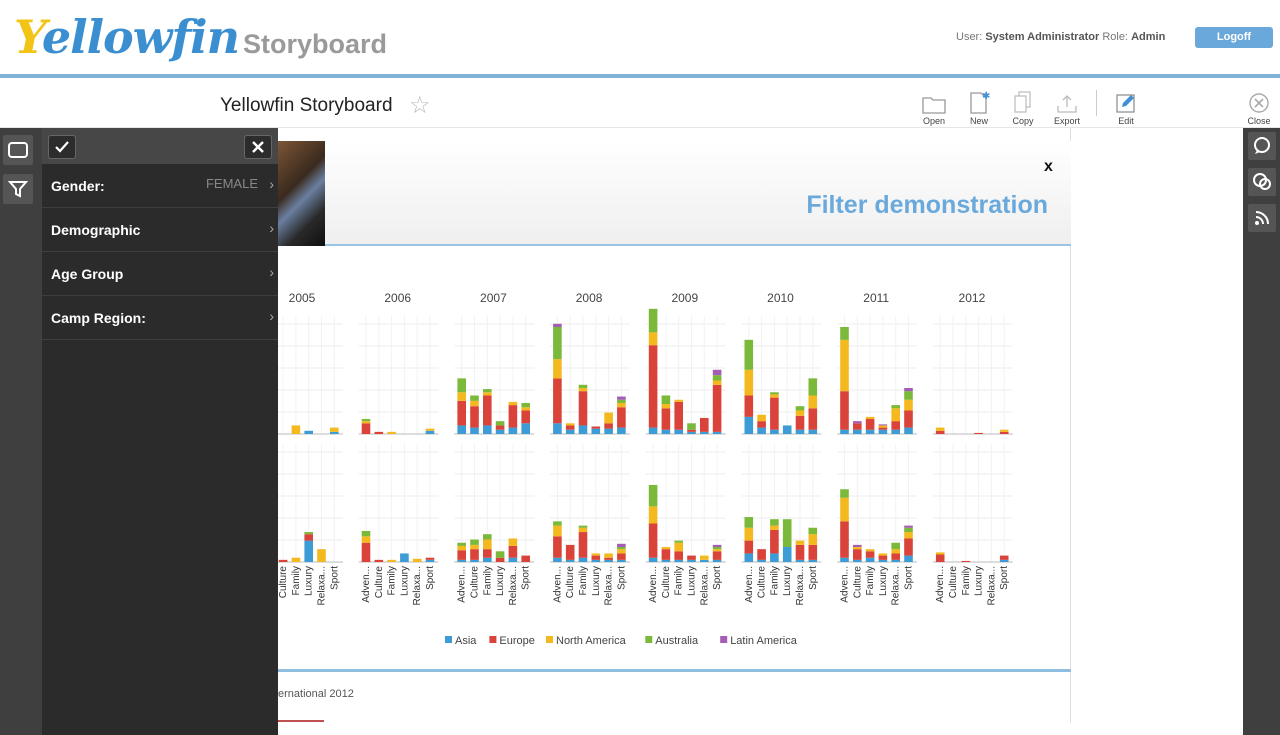 The image size is (1280, 735). Describe the element at coordinates (160, 230) in the screenshot. I see `filter-demographic: Demographic ›` at that location.